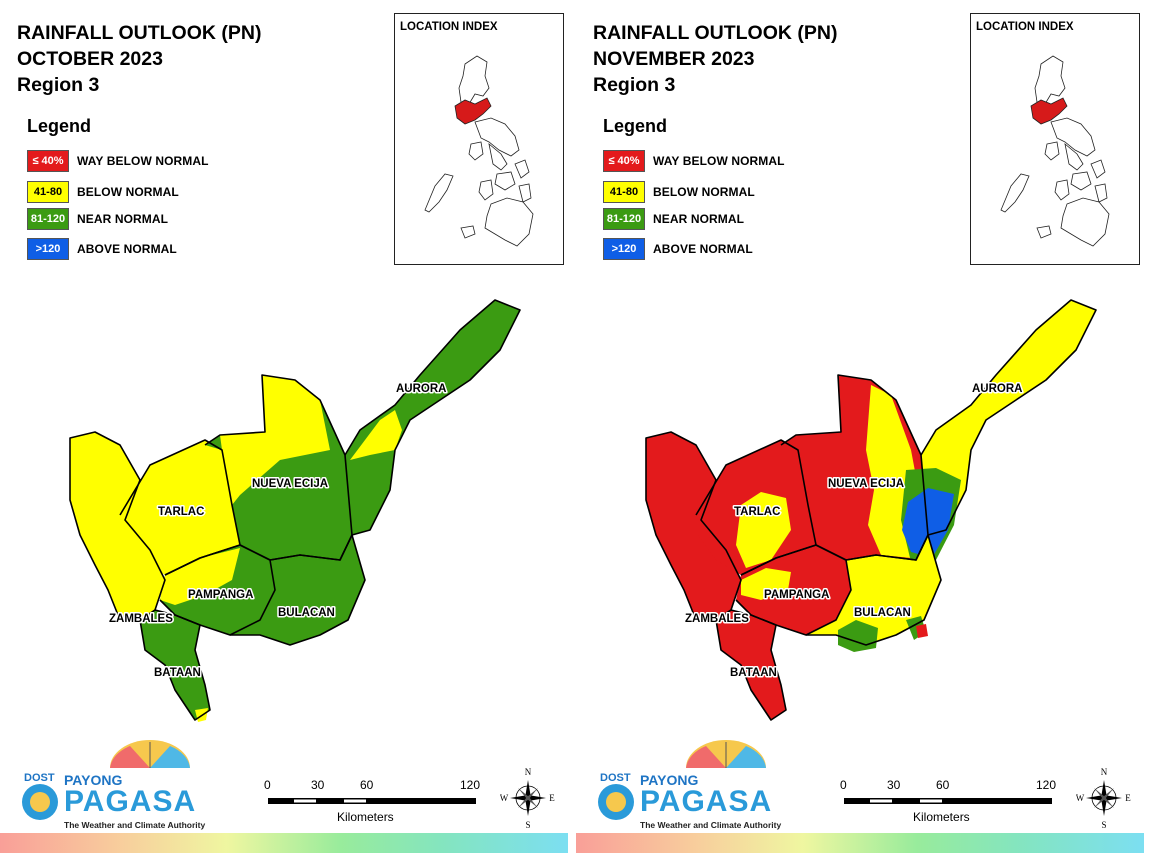 Image resolution: width=1152 pixels, height=864 pixels. Describe the element at coordinates (200, 576) in the screenshot. I see `province-pampanga-west` at that location.